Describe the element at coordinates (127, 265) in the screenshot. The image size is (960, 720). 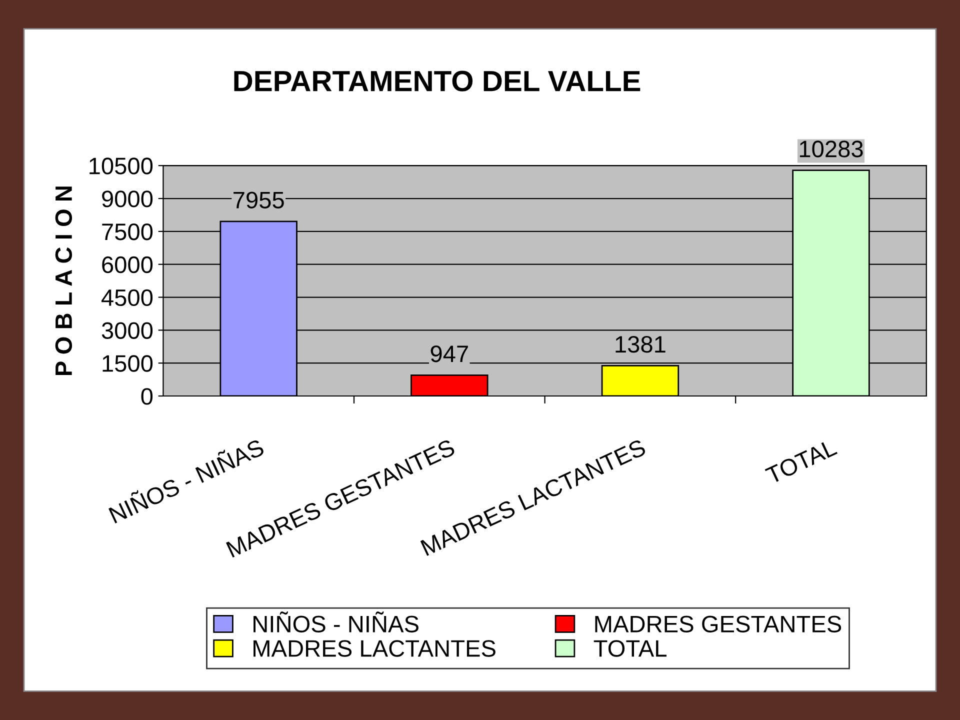
I see `y-tick-label: 6000` at that location.